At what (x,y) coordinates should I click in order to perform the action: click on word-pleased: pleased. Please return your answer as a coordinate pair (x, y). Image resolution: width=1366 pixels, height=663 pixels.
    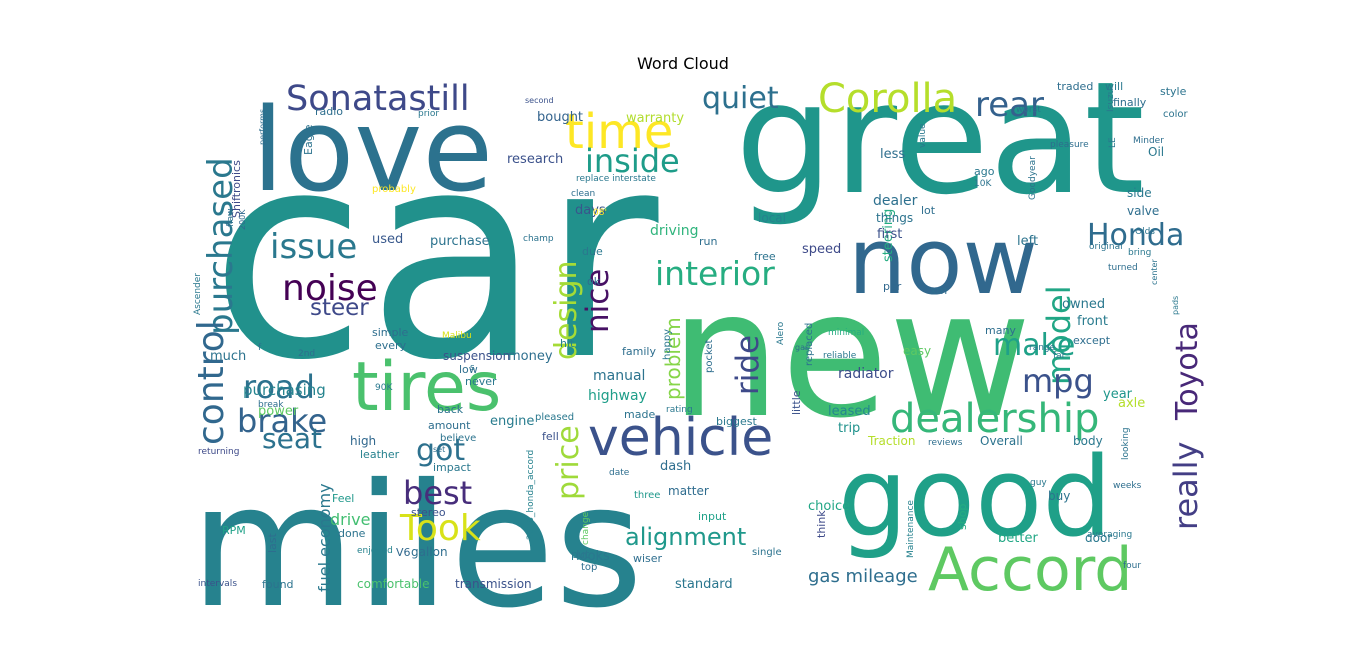
    Looking at the image, I should click on (554, 417).